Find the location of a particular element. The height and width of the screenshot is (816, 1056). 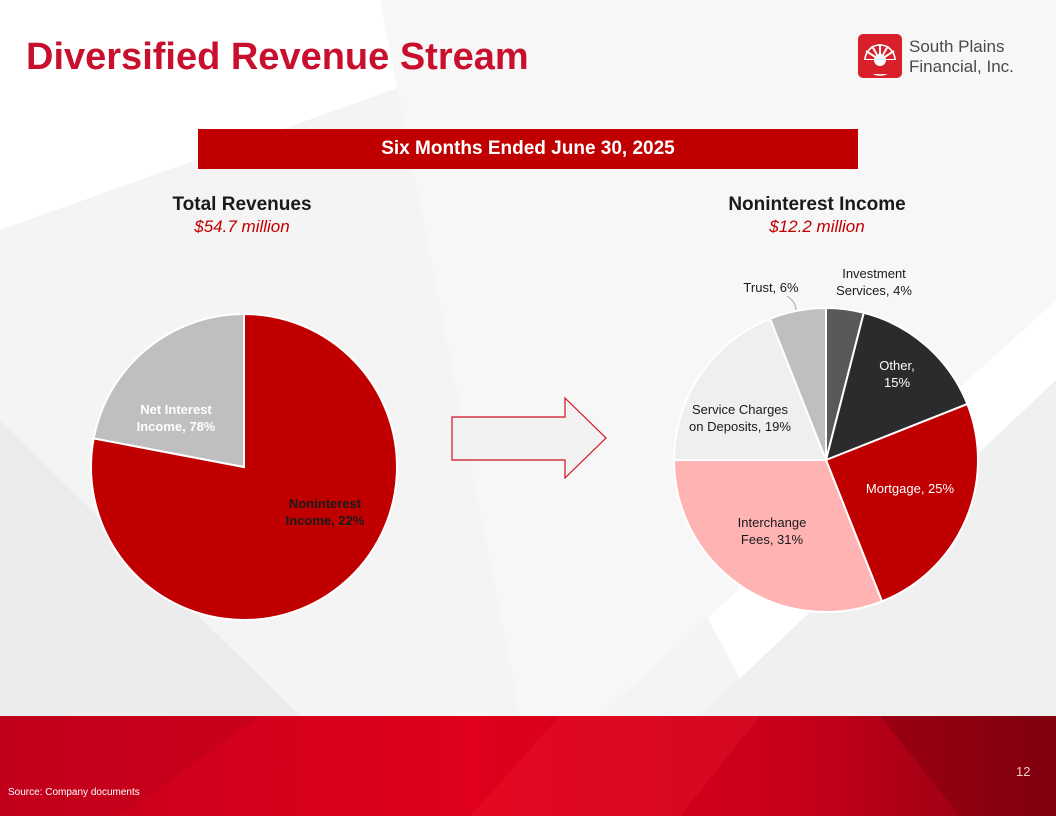

slice-label: Interchange Fees, 31% is located at coordinates (772, 531).